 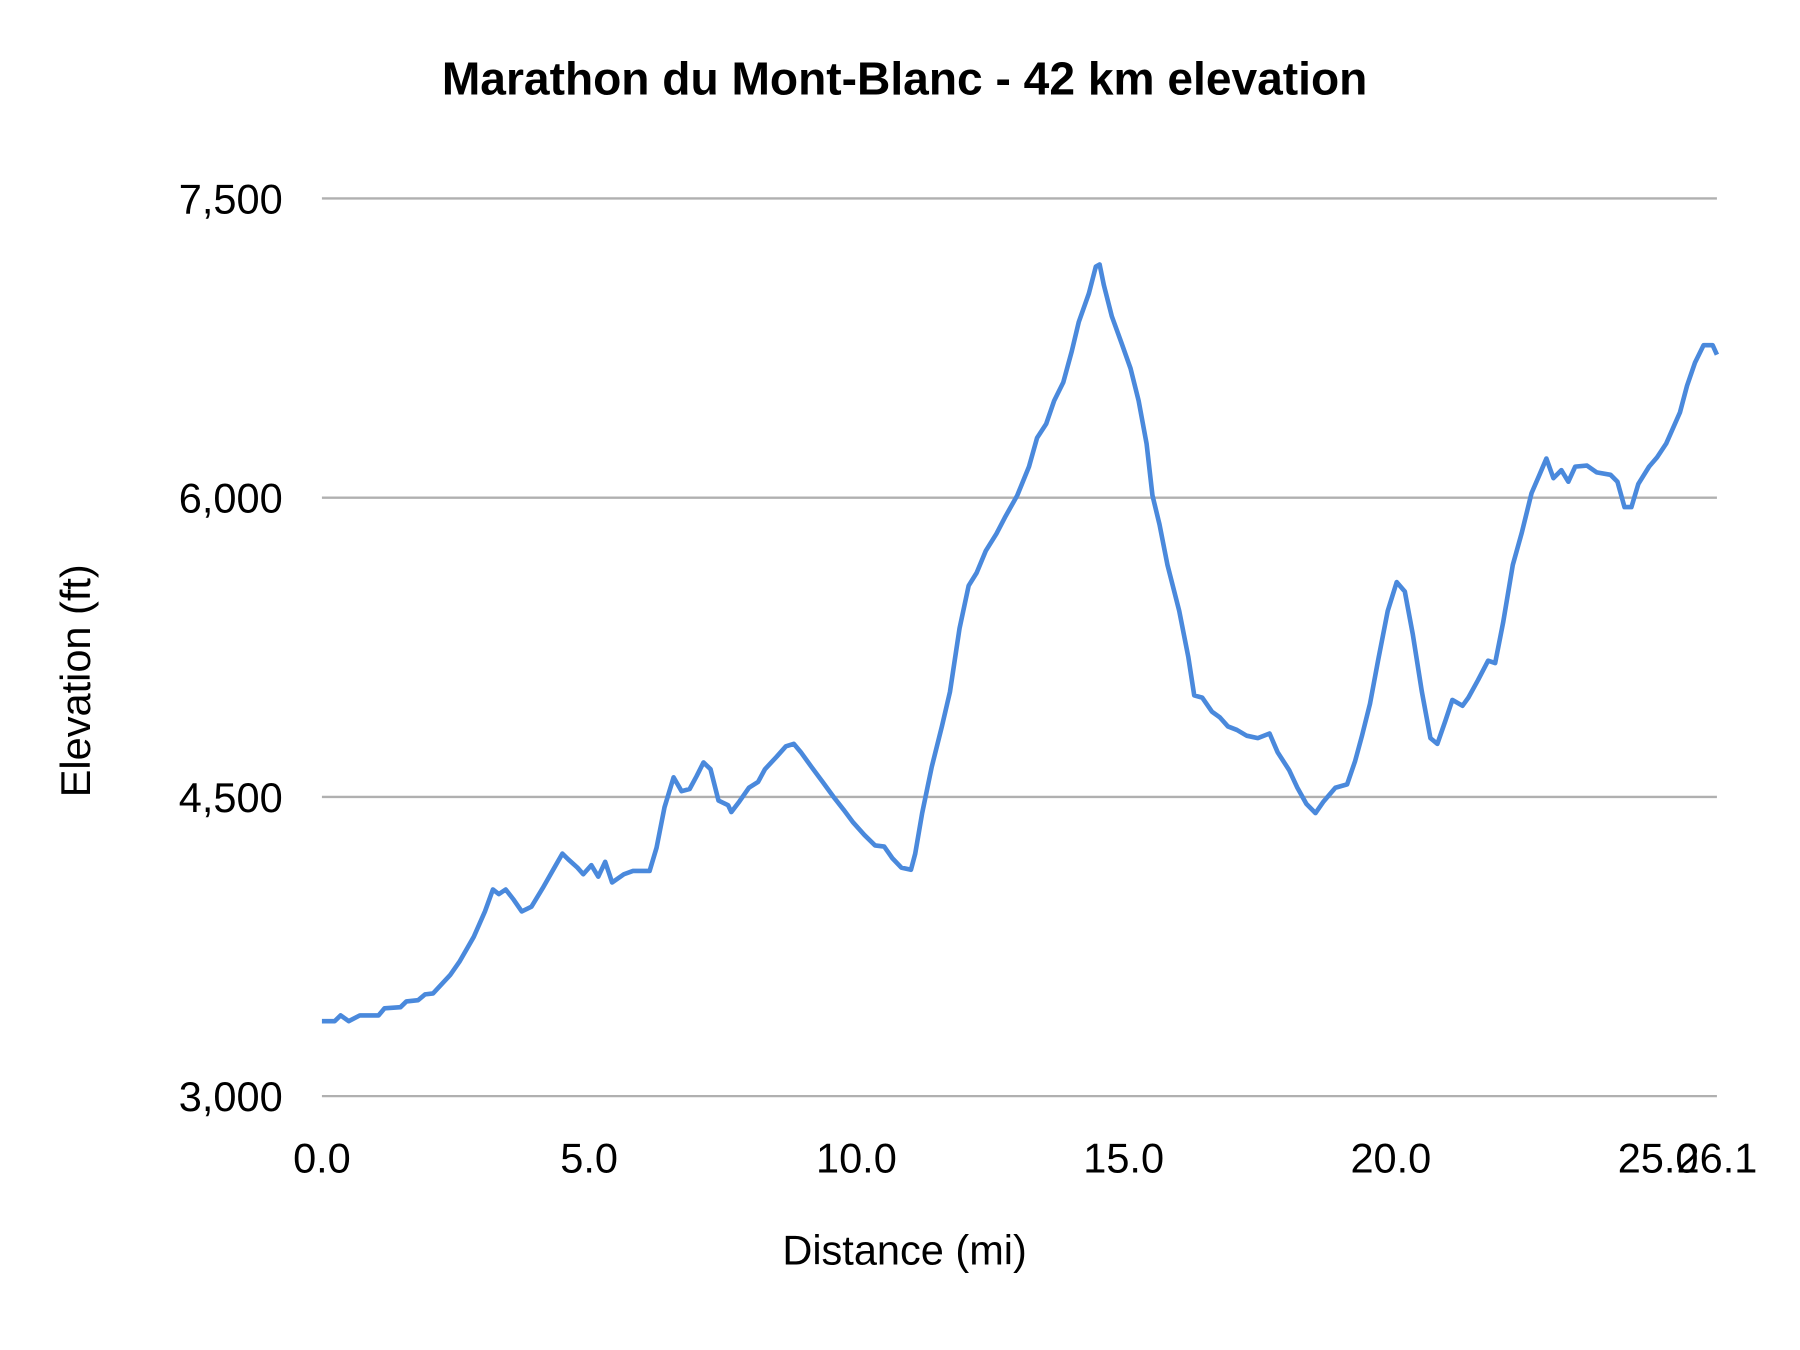 I want to click on y-tick-label: 4,500, so click(x=231, y=797).